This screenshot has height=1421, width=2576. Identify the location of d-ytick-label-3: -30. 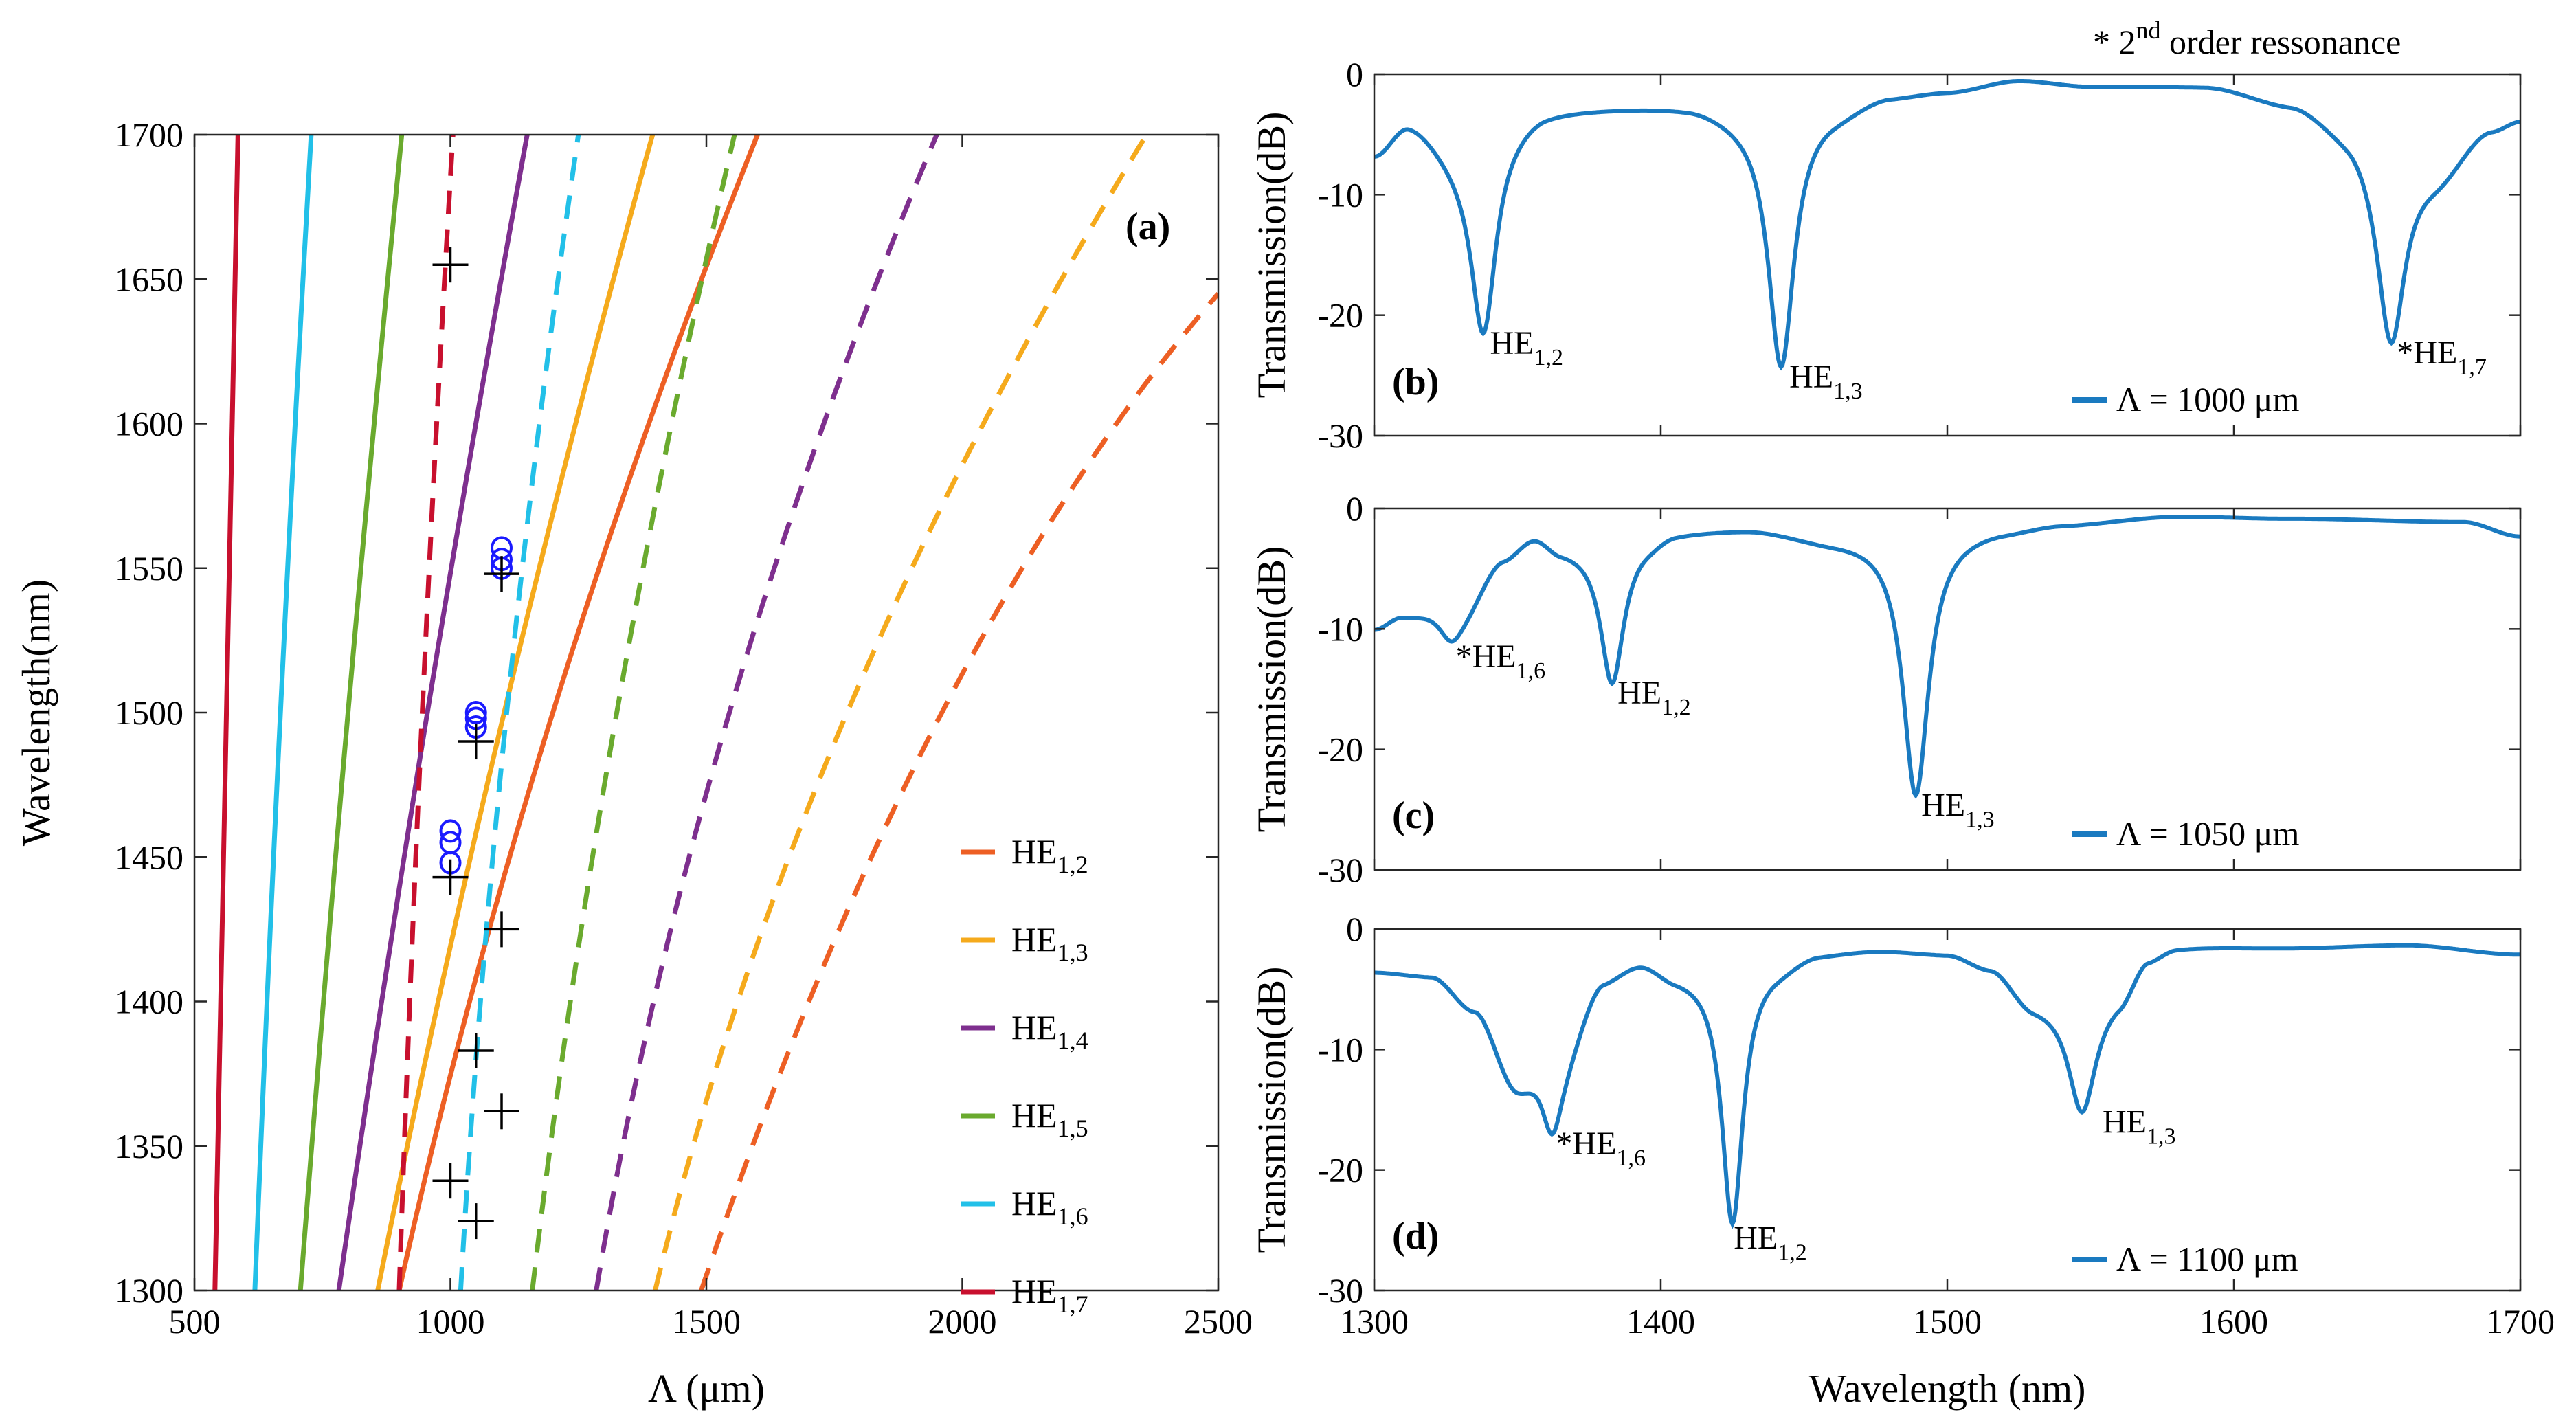
(1340, 1290).